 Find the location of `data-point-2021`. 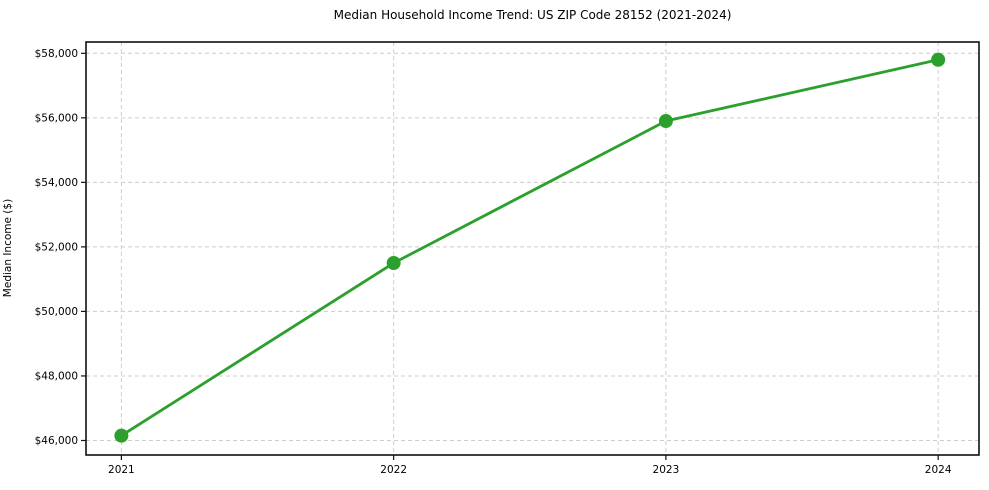

data-point-2021 is located at coordinates (121, 435).